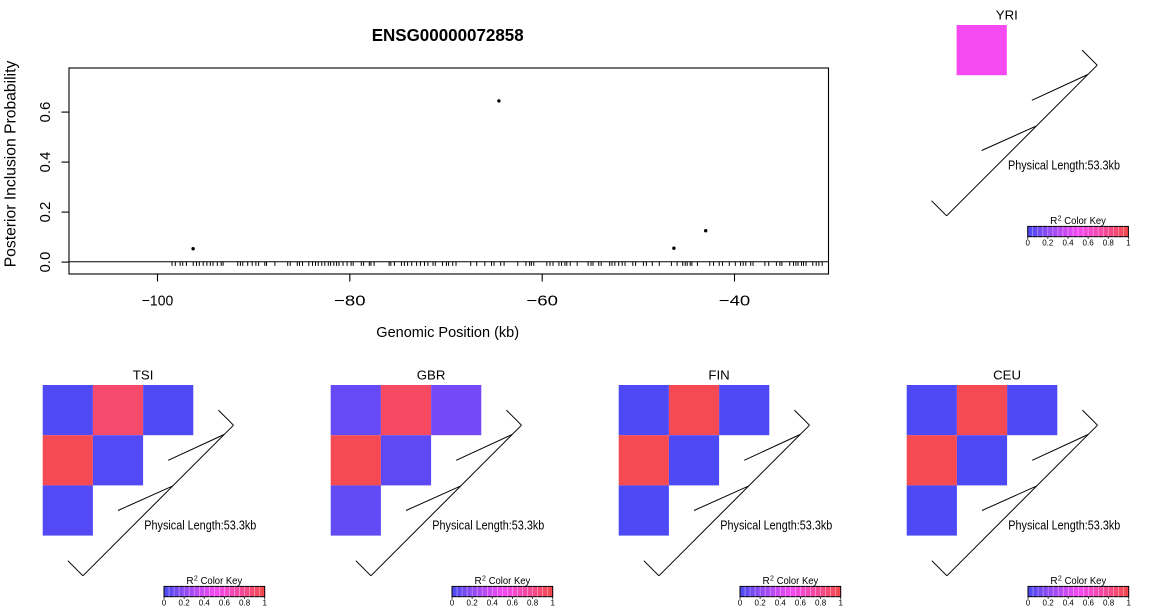 The height and width of the screenshot is (612, 1152). What do you see at coordinates (447, 333) in the screenshot?
I see `svg-text: Genomic Position (kb)` at bounding box center [447, 333].